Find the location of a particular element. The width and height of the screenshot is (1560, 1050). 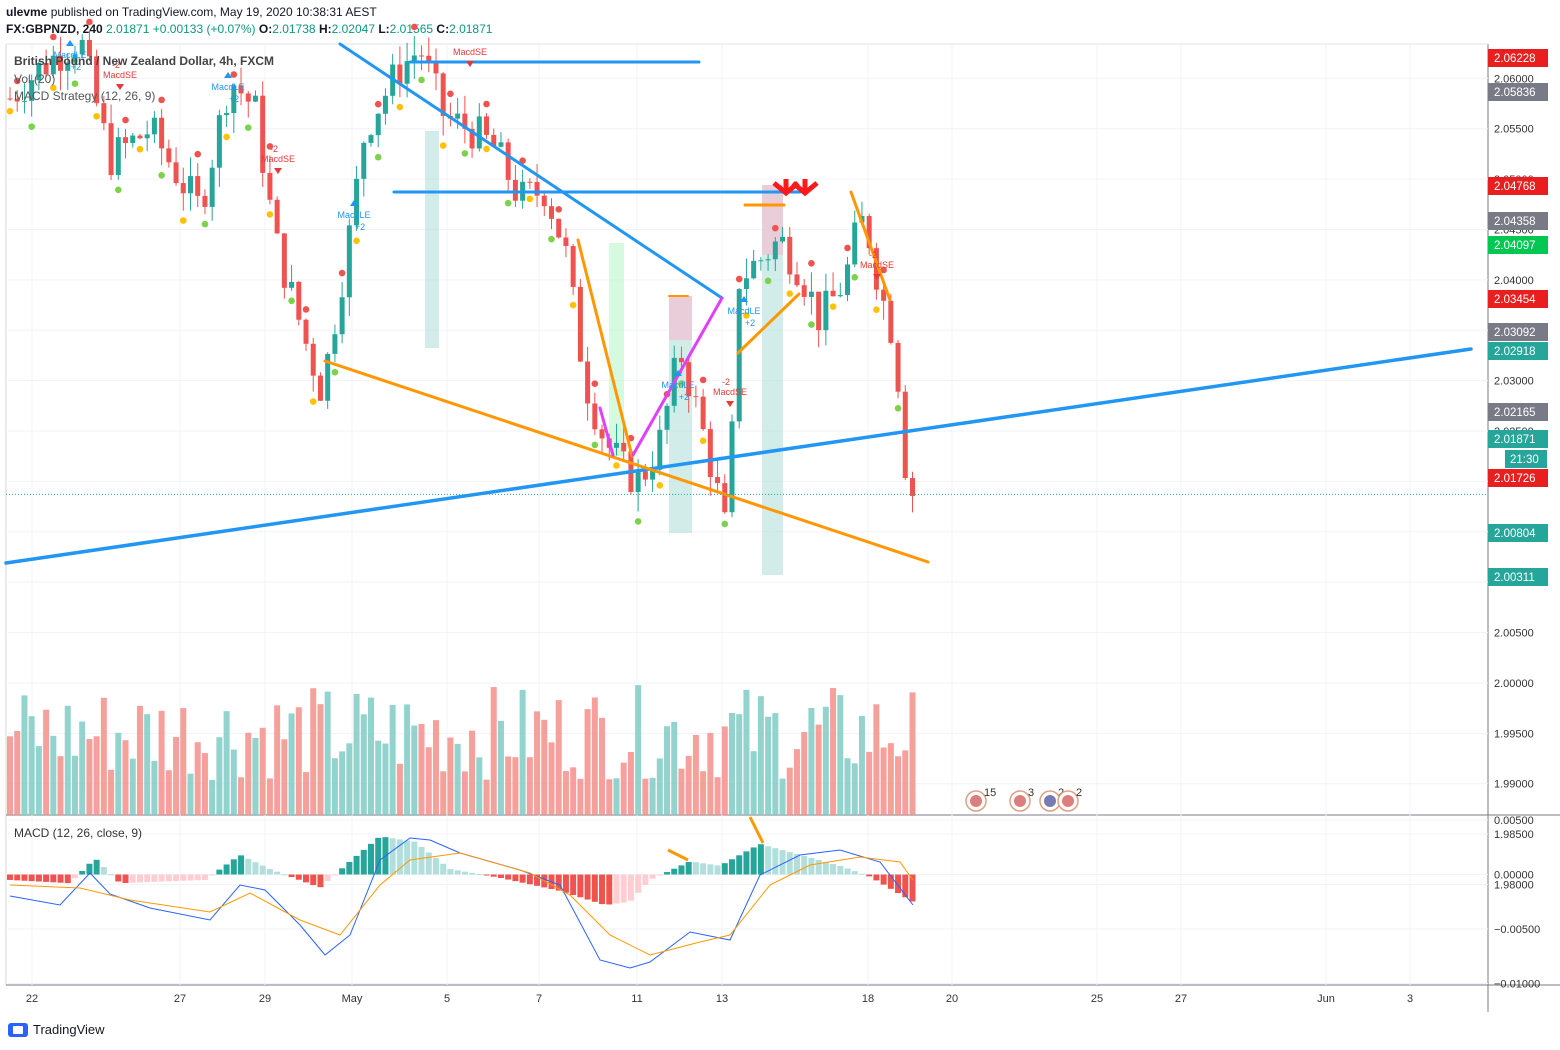

signal-size-label: -2 is located at coordinates (274, 149).